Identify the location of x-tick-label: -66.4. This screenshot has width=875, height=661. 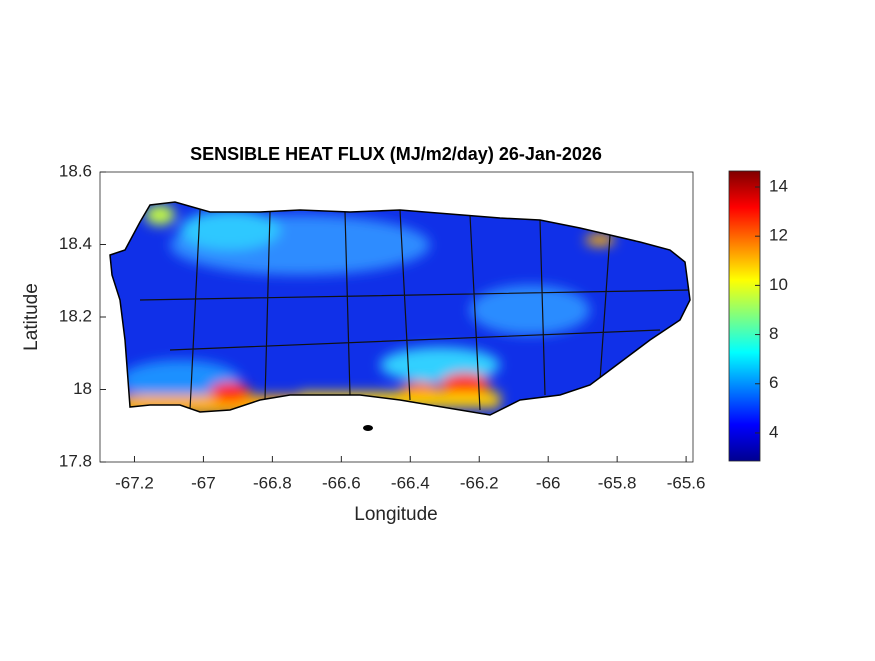
(410, 482).